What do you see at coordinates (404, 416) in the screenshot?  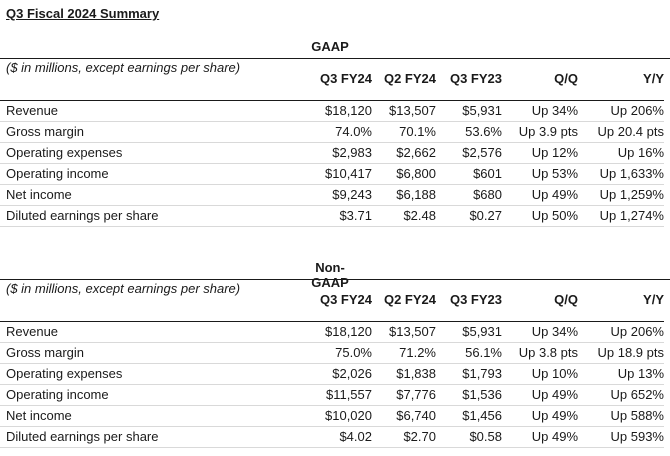 I see `cell-value: $6,740` at bounding box center [404, 416].